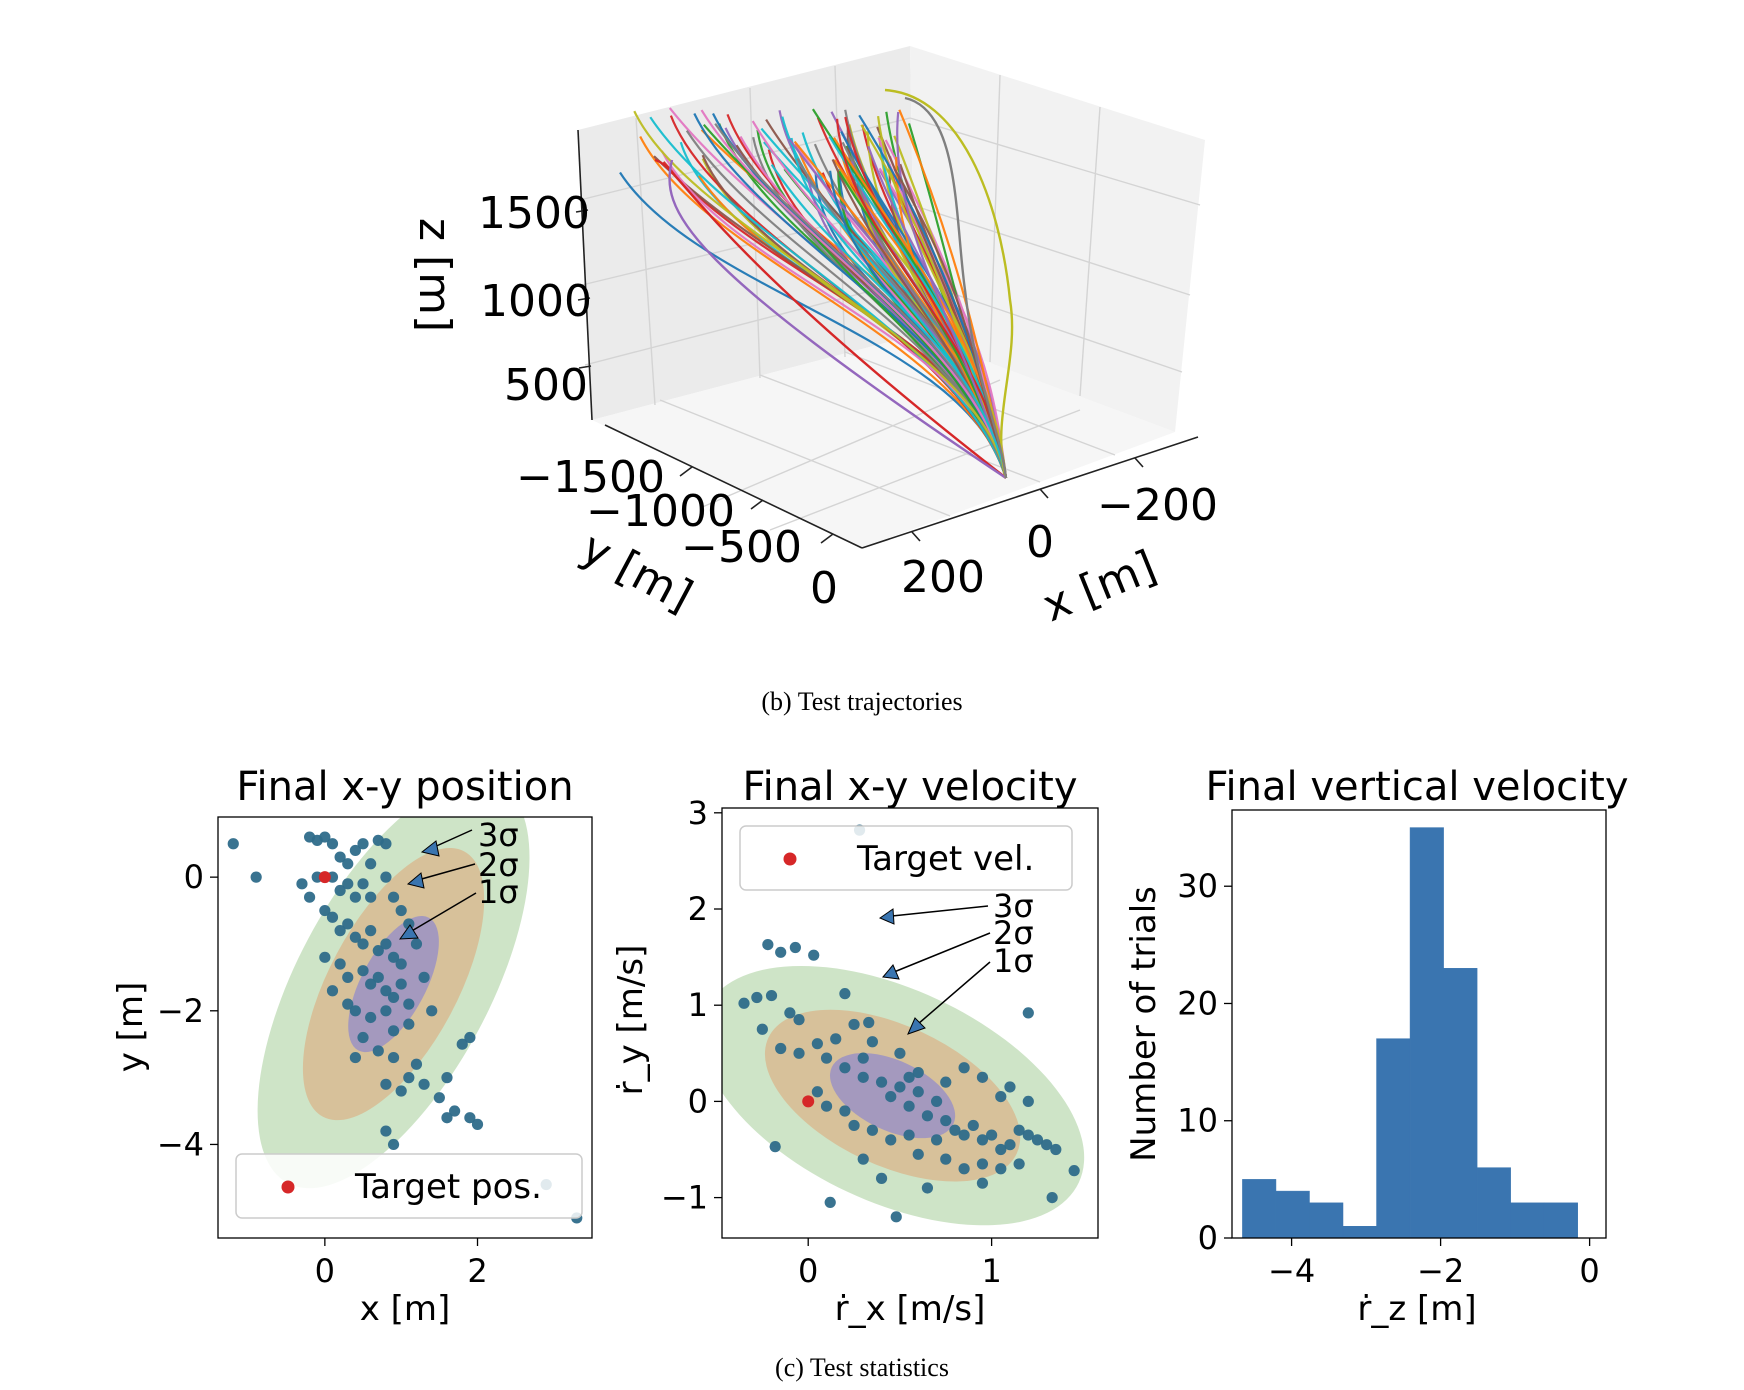 This screenshot has height=1390, width=1744. I want to click on plot-title: Final x-y velocity, so click(909, 787).